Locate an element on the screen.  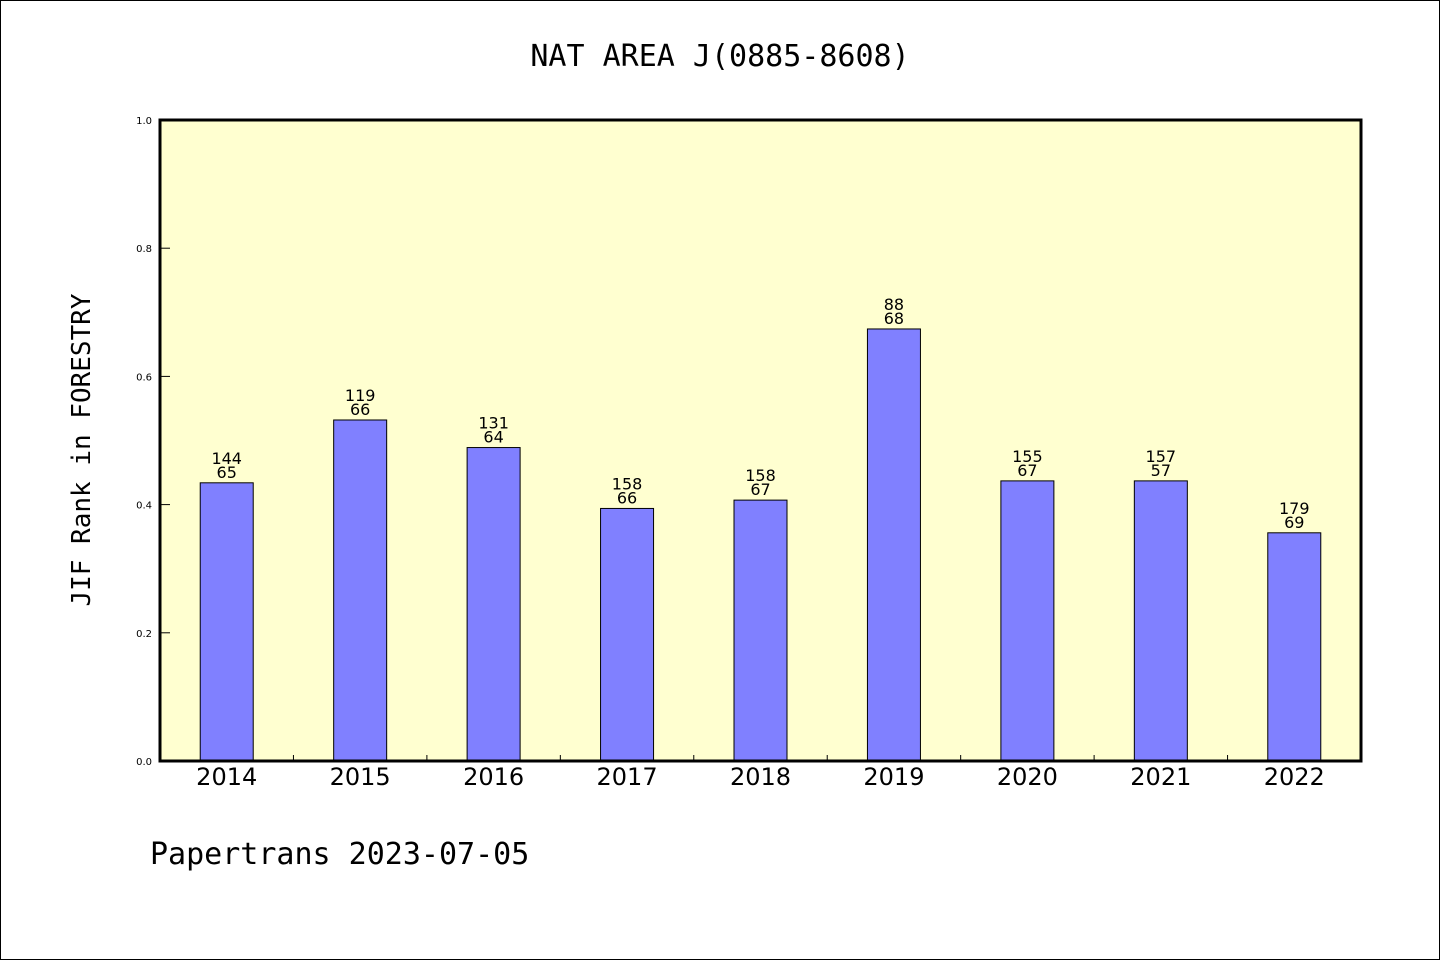
x-tick-label: 2022 is located at coordinates (1294, 777).